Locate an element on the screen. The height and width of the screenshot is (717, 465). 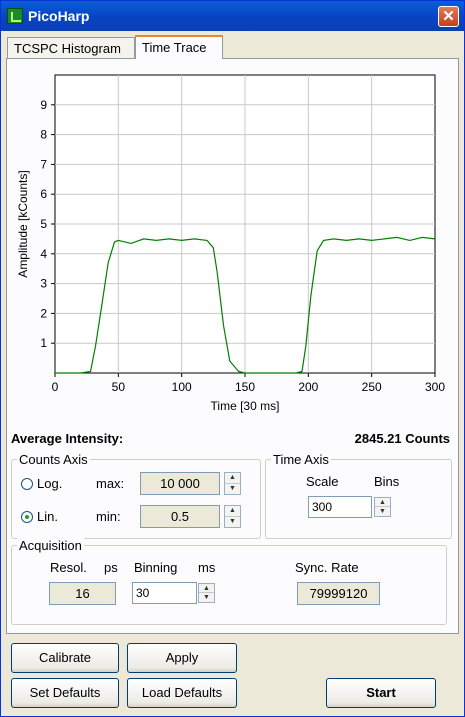
picoharp-app-icon is located at coordinates (15, 16).